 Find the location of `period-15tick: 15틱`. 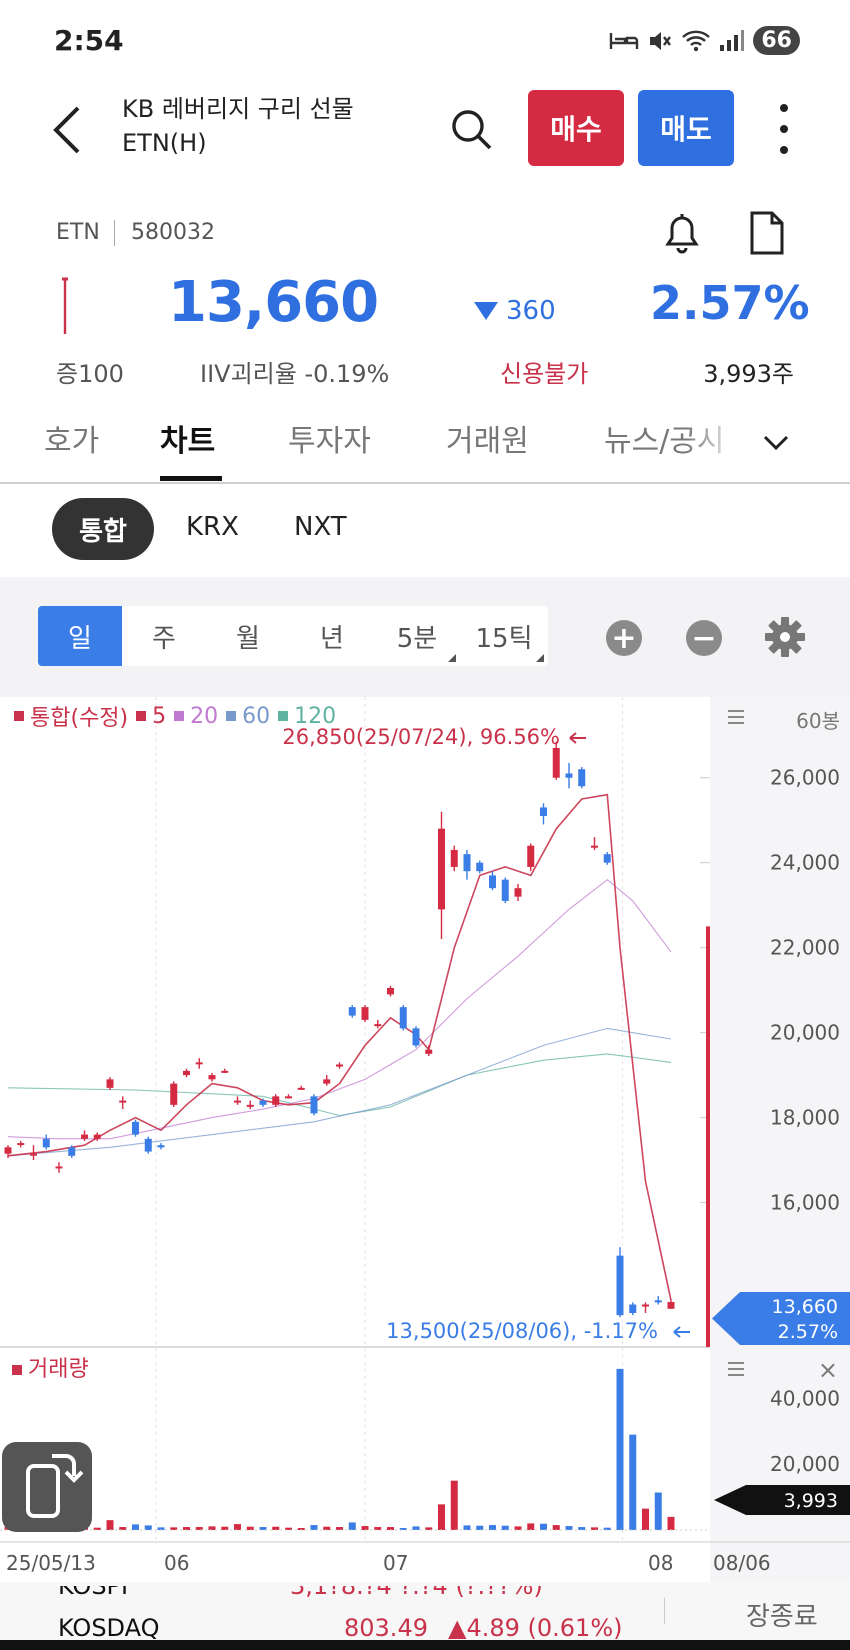

period-15tick: 15틱 is located at coordinates (504, 636).